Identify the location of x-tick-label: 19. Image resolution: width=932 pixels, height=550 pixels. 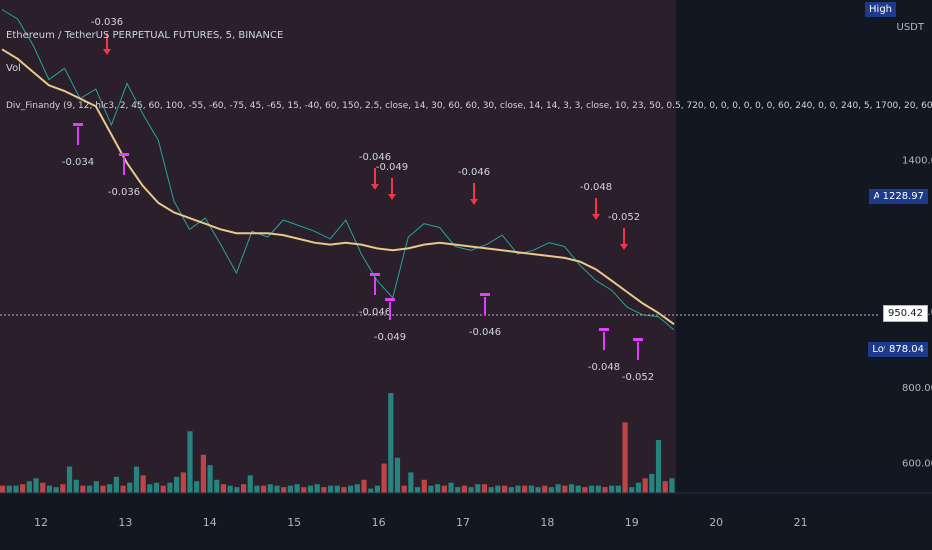
(632, 522).